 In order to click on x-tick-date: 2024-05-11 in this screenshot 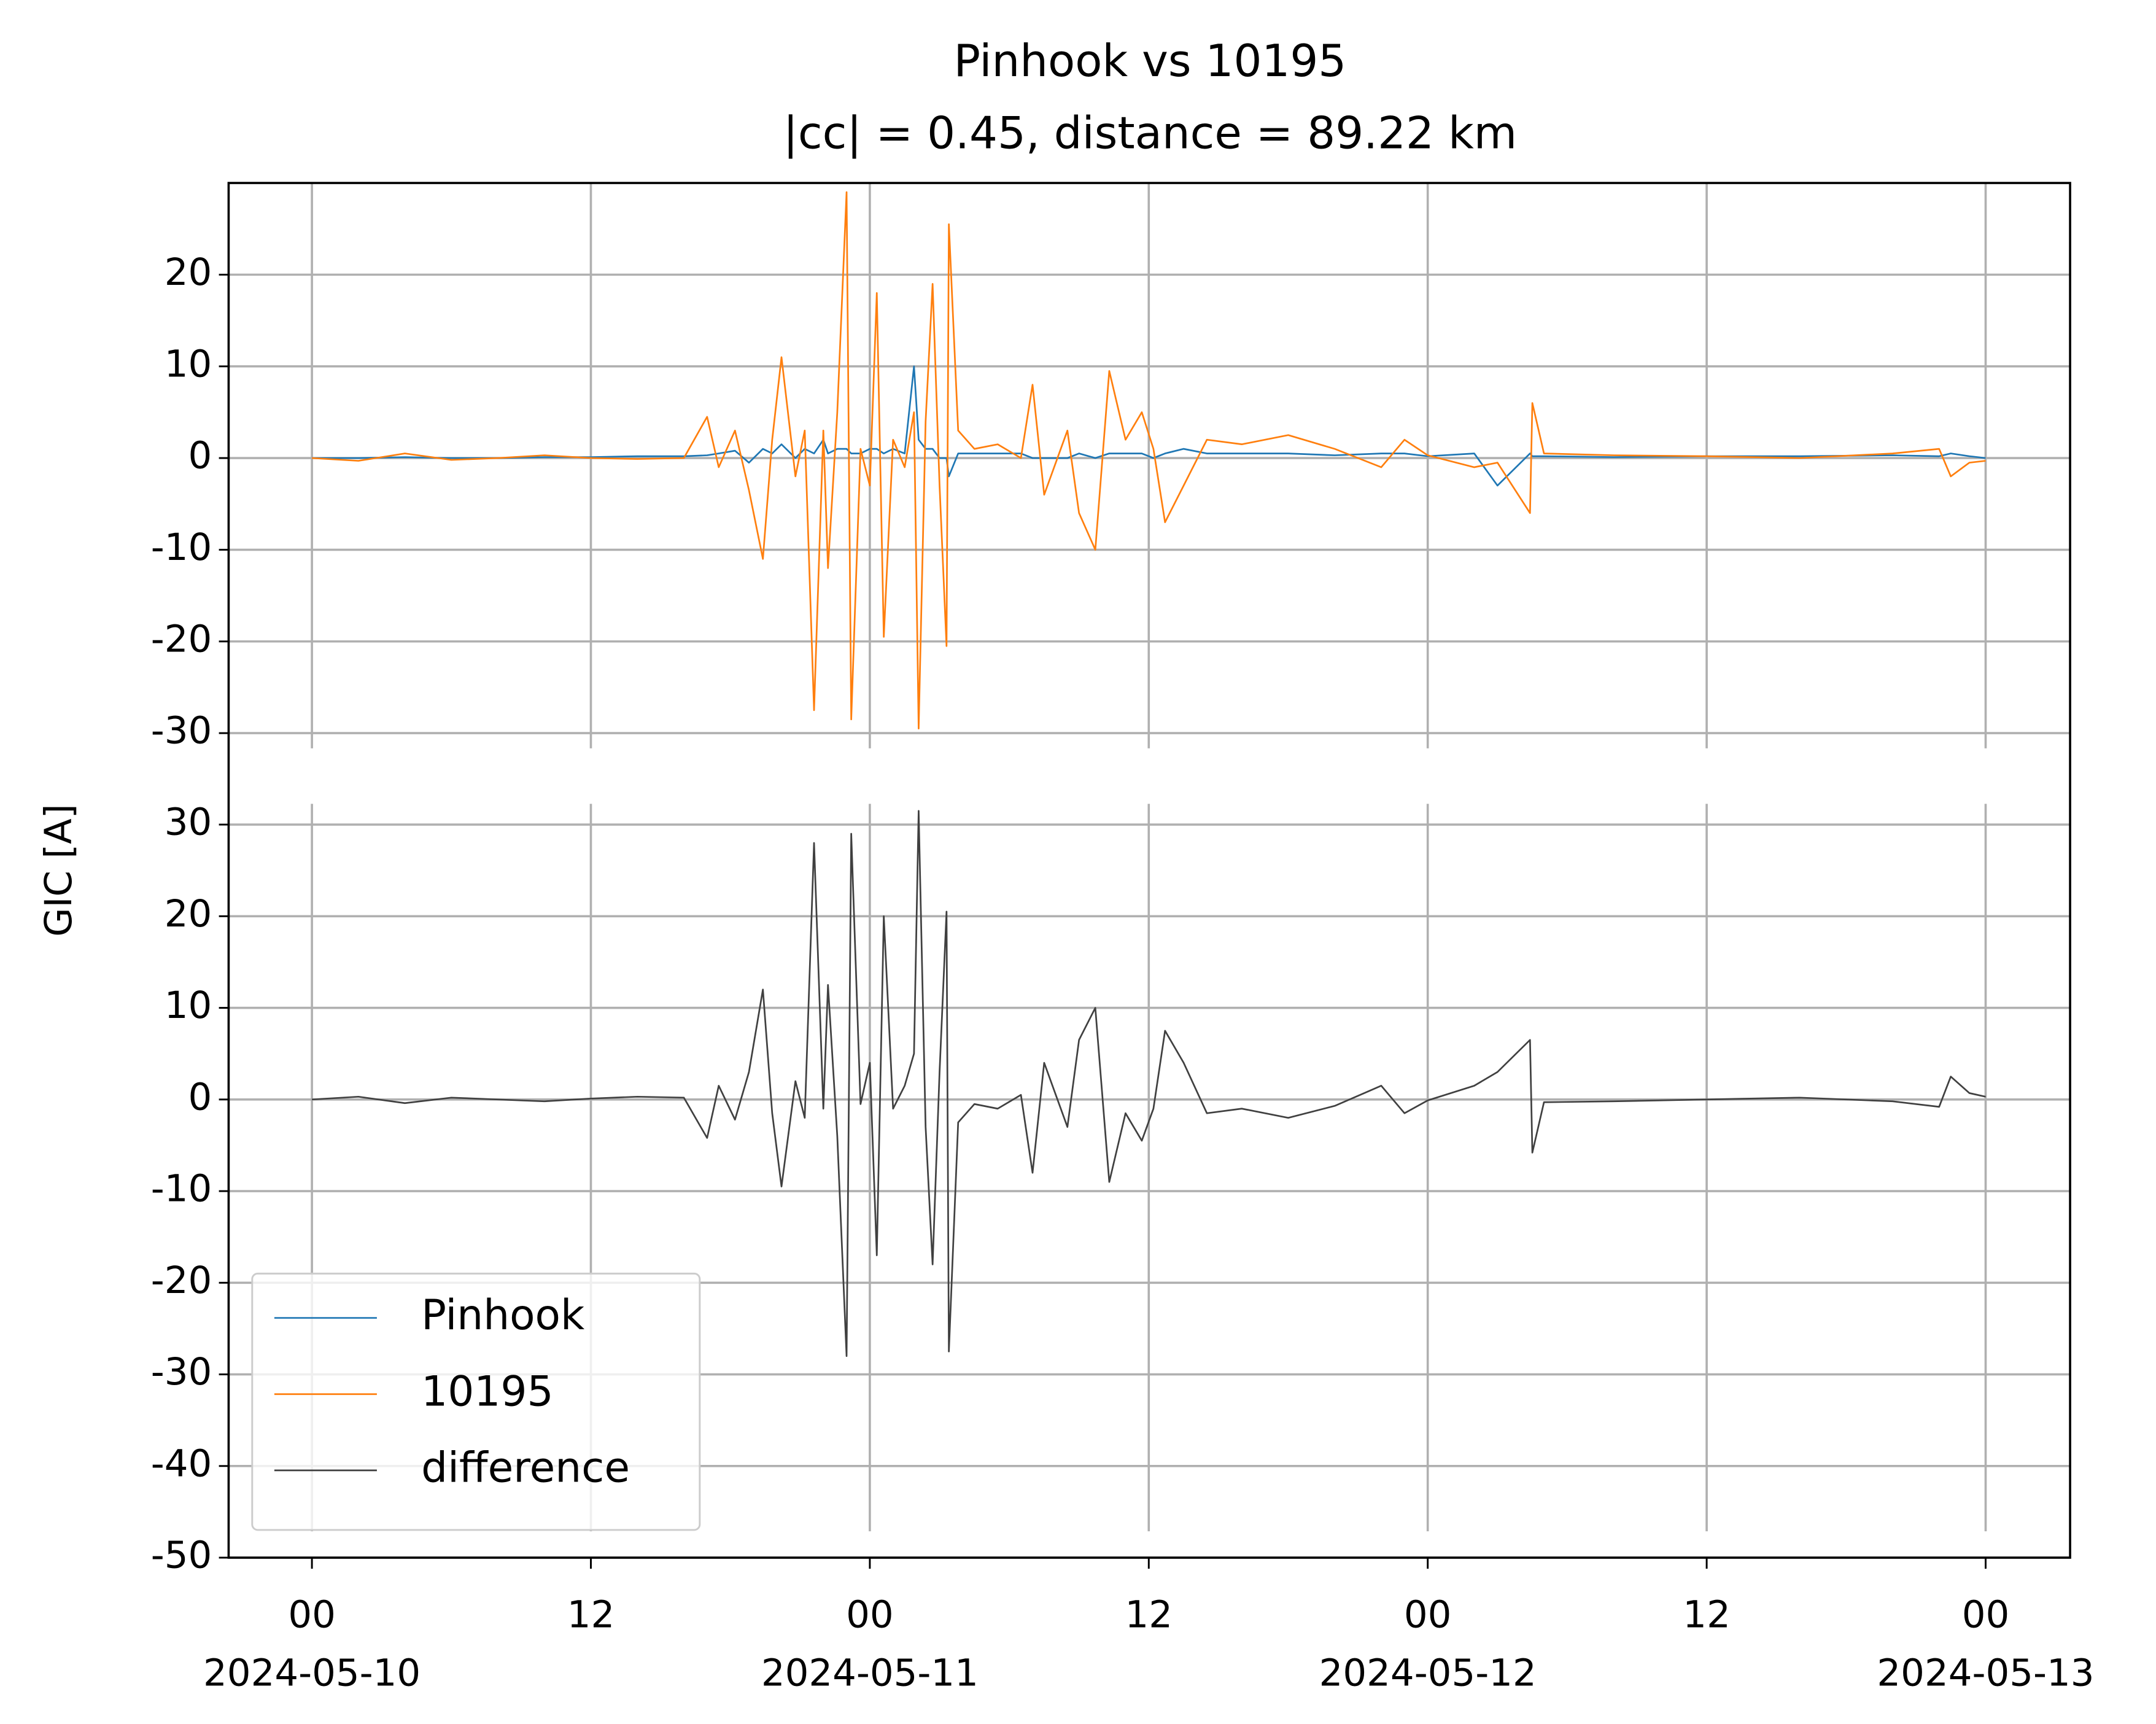, I will do `click(870, 1673)`.